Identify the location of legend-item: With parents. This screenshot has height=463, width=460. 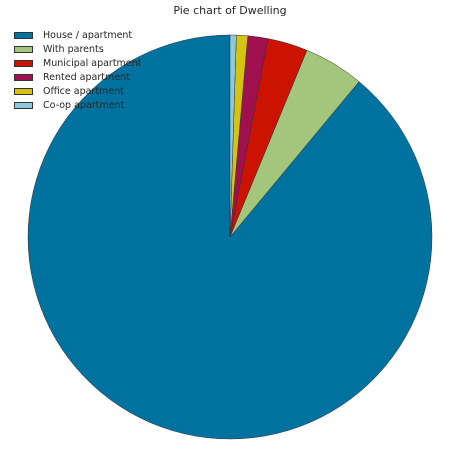
(77, 49).